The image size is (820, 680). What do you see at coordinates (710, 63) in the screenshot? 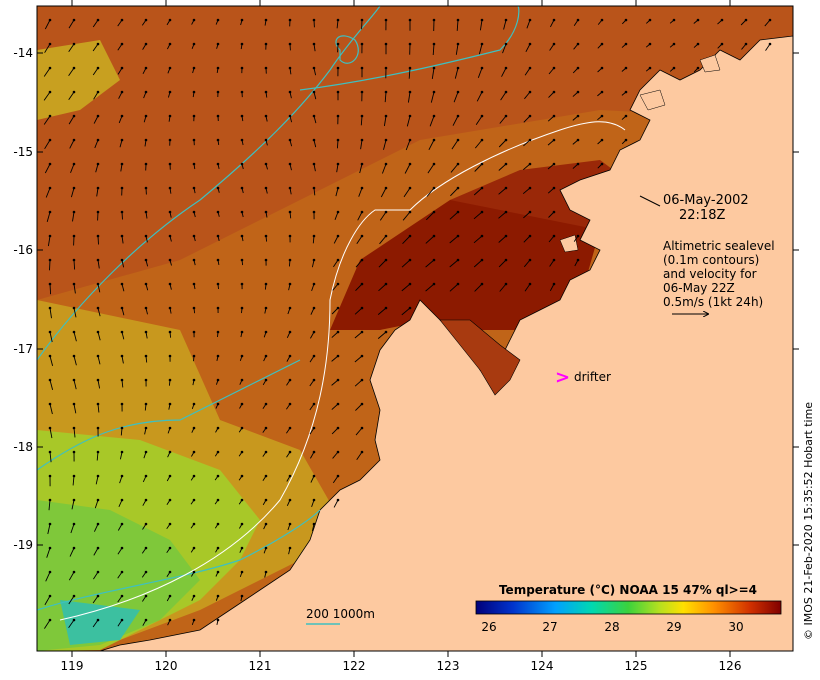
I see `island` at bounding box center [710, 63].